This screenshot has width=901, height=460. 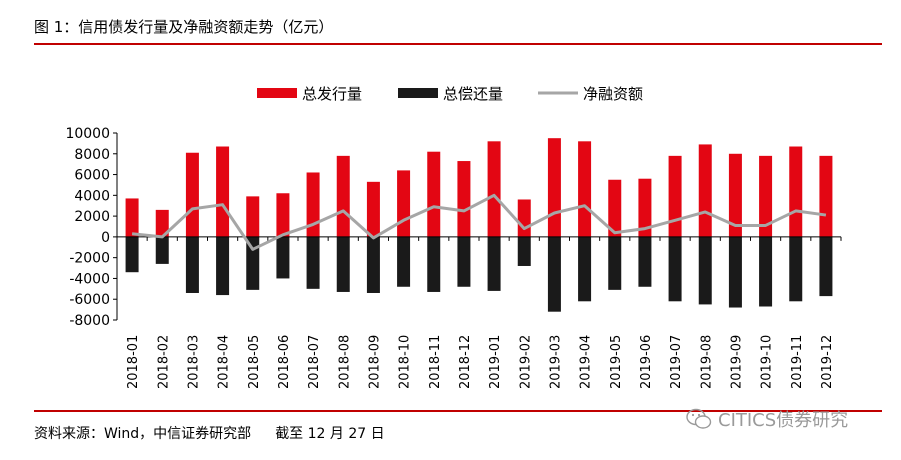 I want to click on legend-label: 总发行量, so click(x=332, y=94).